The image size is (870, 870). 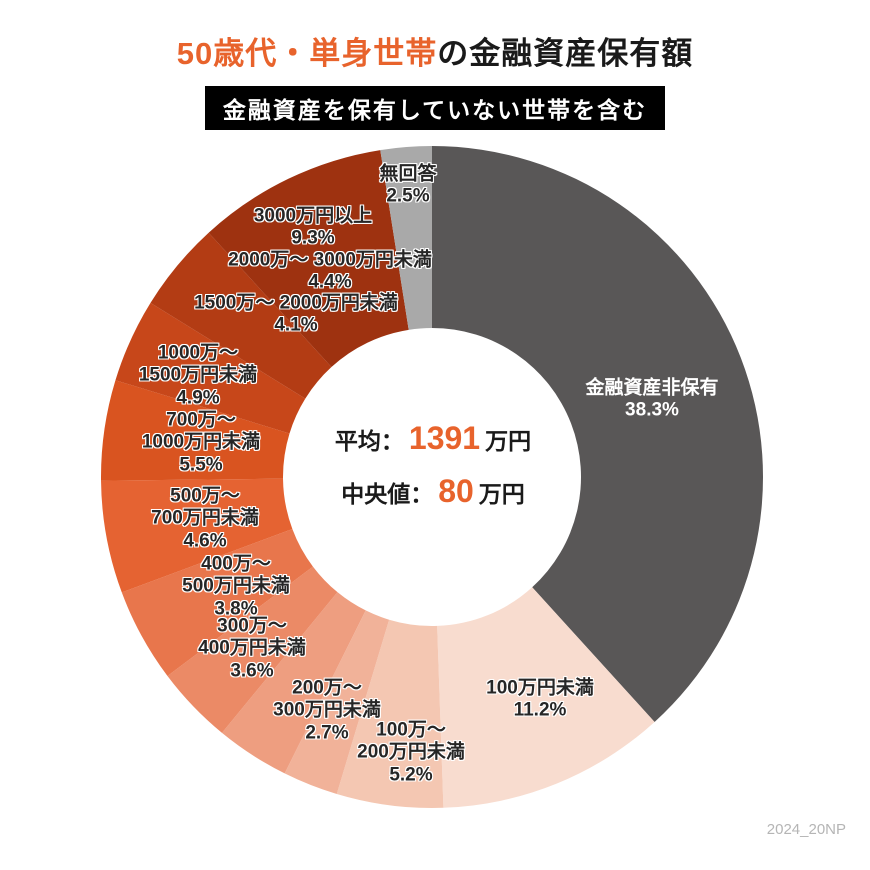 I want to click on subtitle-row: 金融資産を保有していない世帯を含む, so click(x=435, y=108).